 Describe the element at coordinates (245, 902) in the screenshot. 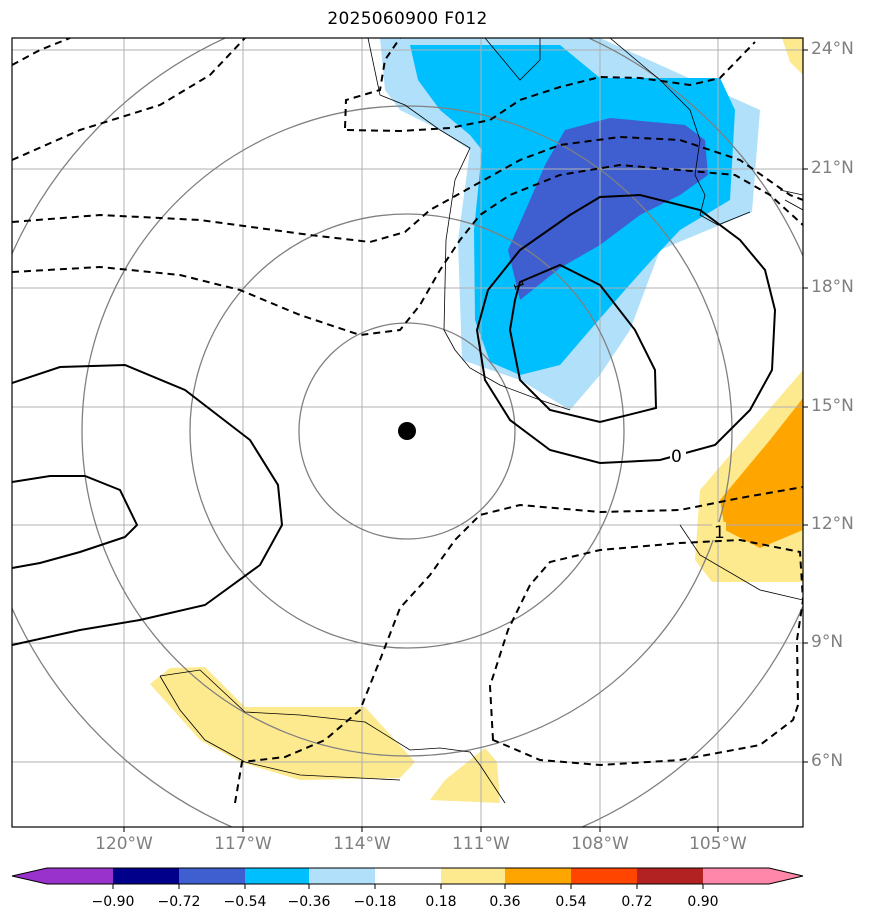

I see `colorbar-tick-label: −0.54` at that location.